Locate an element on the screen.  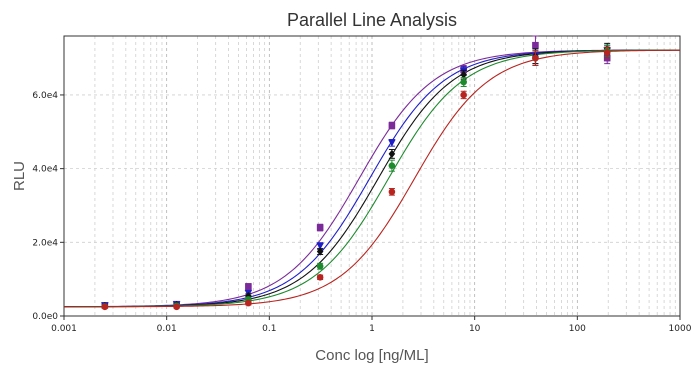
x-tick-label: 0.01 is located at coordinates (167, 329).